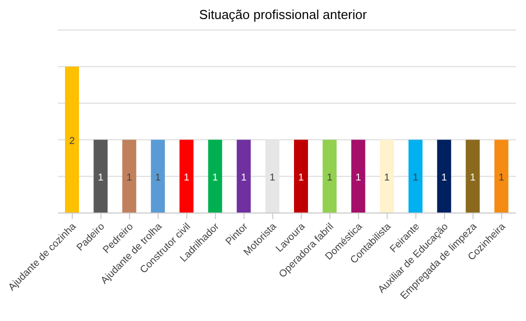  What do you see at coordinates (283, 15) in the screenshot?
I see `chart-title: Situação profissional anterior` at bounding box center [283, 15].